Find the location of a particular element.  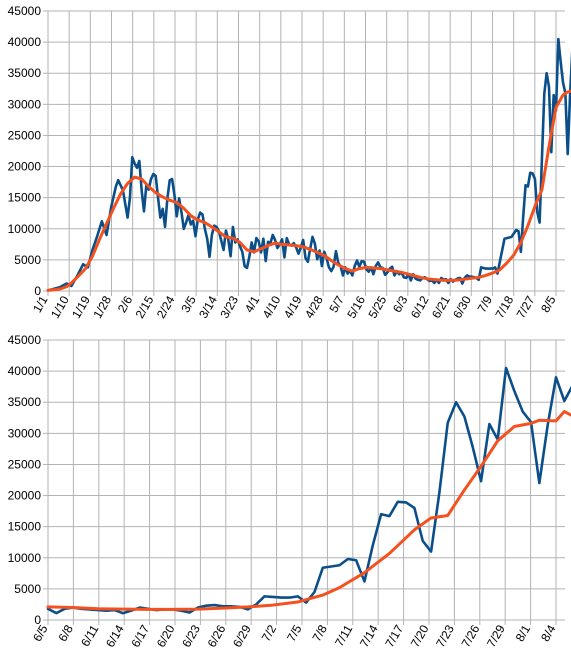

x-tick-label: 6/11 is located at coordinates (90, 635).